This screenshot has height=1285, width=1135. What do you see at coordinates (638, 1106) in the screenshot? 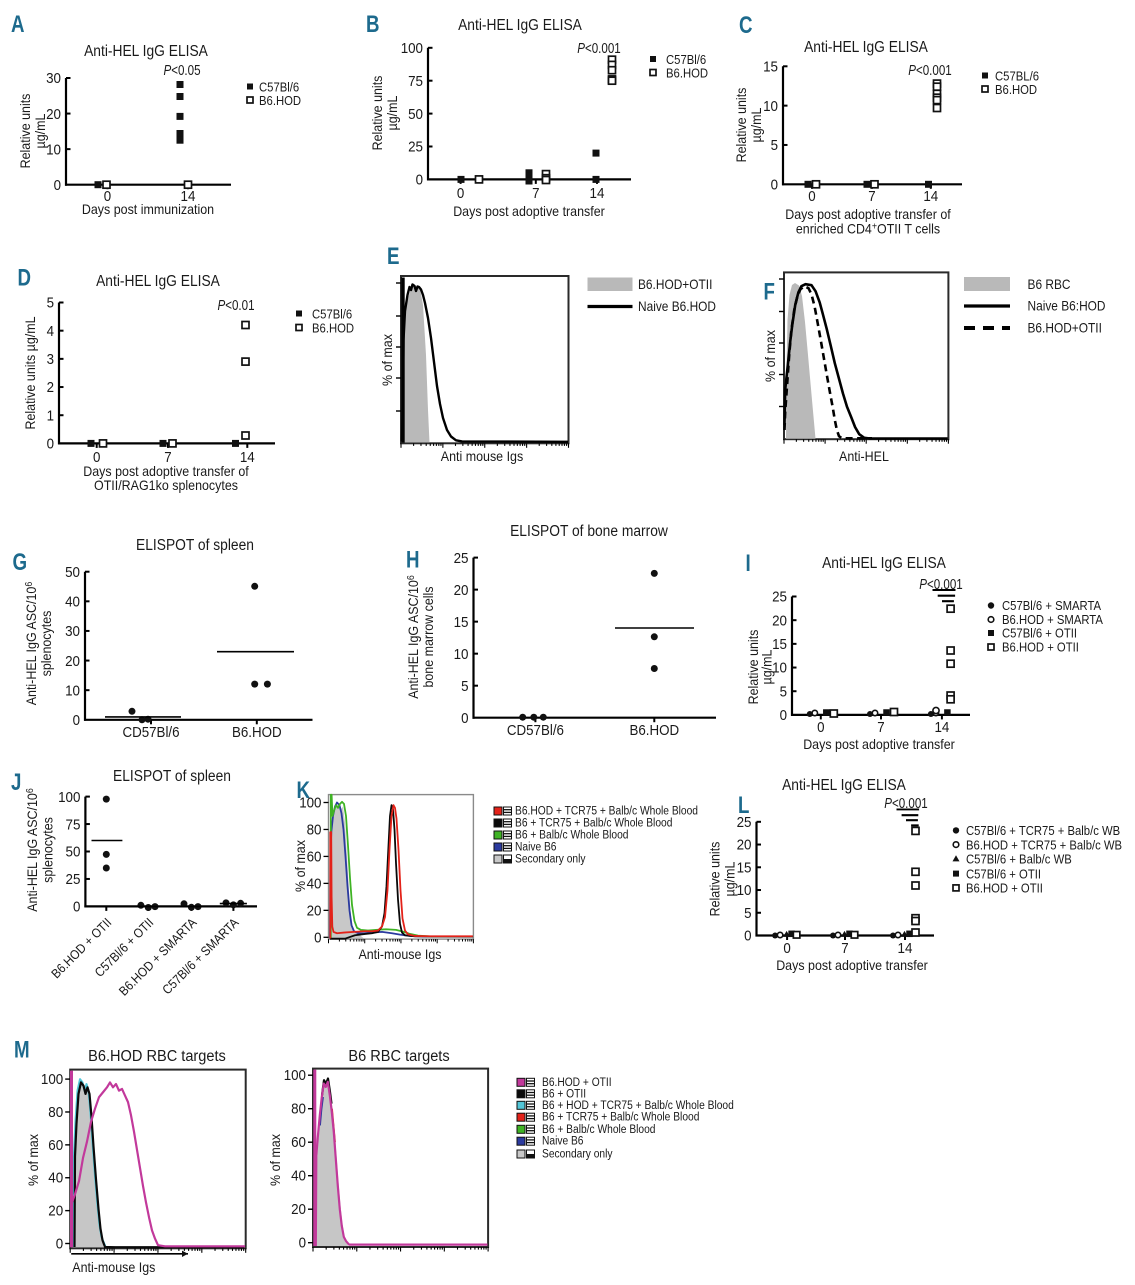
I see `svg-text:B6 + HOD + TCR75 + Balb/c Whol: B6 + HOD + TCR75 + Balb/c Whole Blood` at bounding box center [638, 1106].